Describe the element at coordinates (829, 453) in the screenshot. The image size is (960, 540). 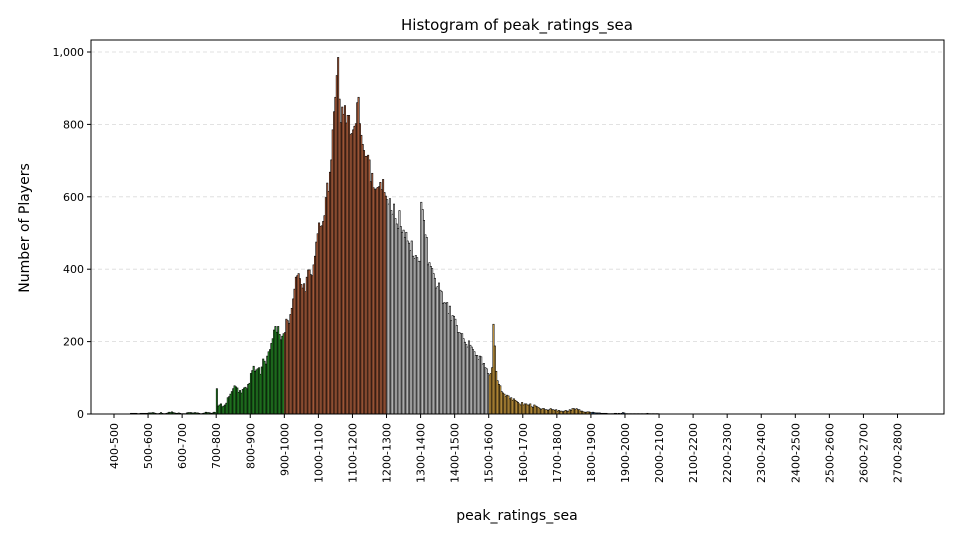
I see `x-tick-label: 2500-2600` at that location.